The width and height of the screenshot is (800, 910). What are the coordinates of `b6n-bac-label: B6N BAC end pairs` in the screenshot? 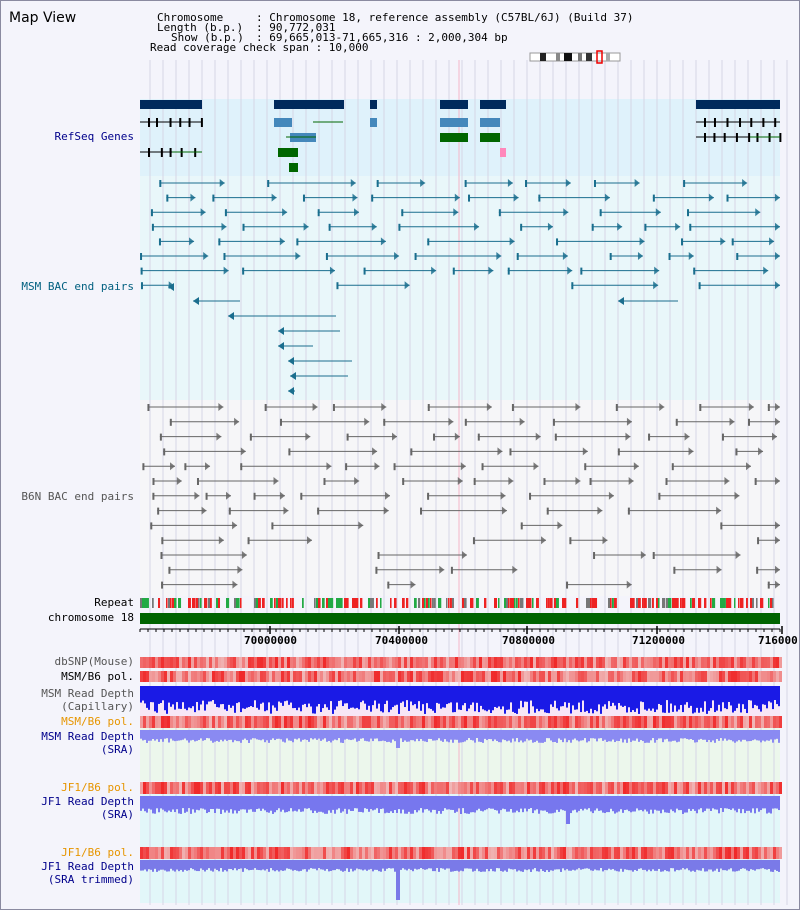 It's located at (77, 496).